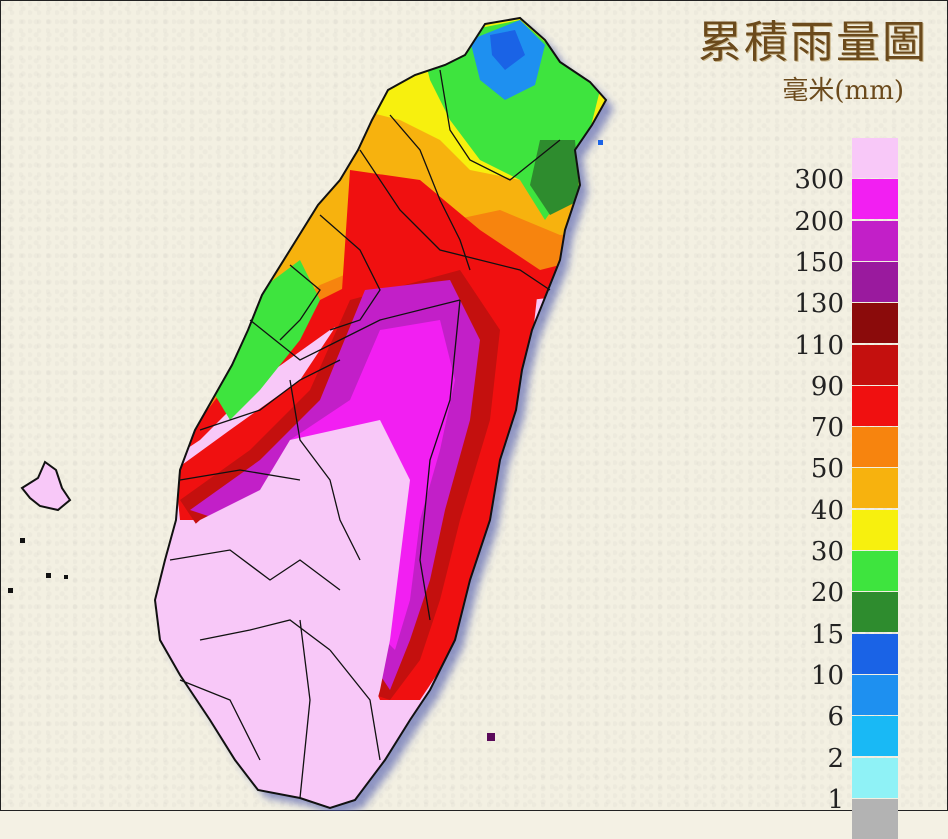 This screenshot has width=948, height=839. Describe the element at coordinates (827, 552) in the screenshot. I see `legend-label: 30` at that location.